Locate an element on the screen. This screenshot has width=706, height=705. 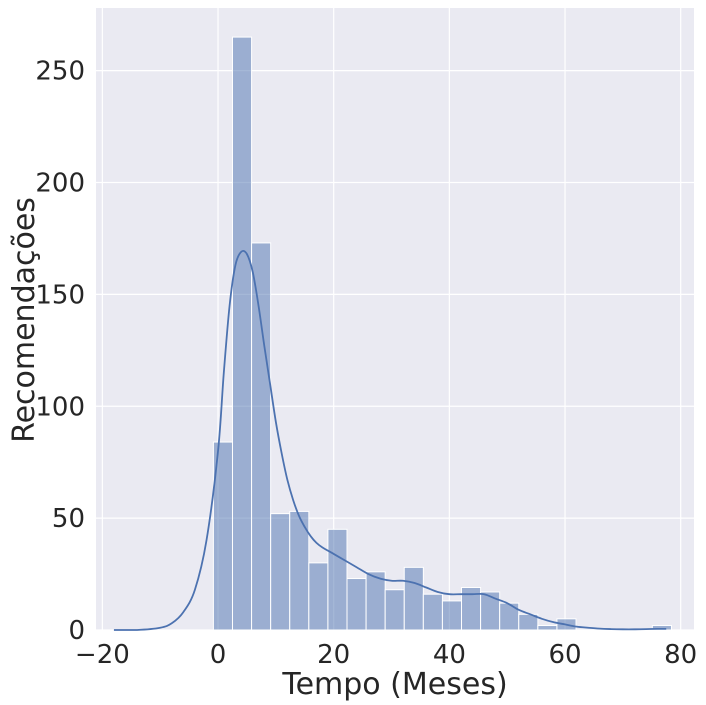
x-tick-label-0: −20 is located at coordinates (102, 655).